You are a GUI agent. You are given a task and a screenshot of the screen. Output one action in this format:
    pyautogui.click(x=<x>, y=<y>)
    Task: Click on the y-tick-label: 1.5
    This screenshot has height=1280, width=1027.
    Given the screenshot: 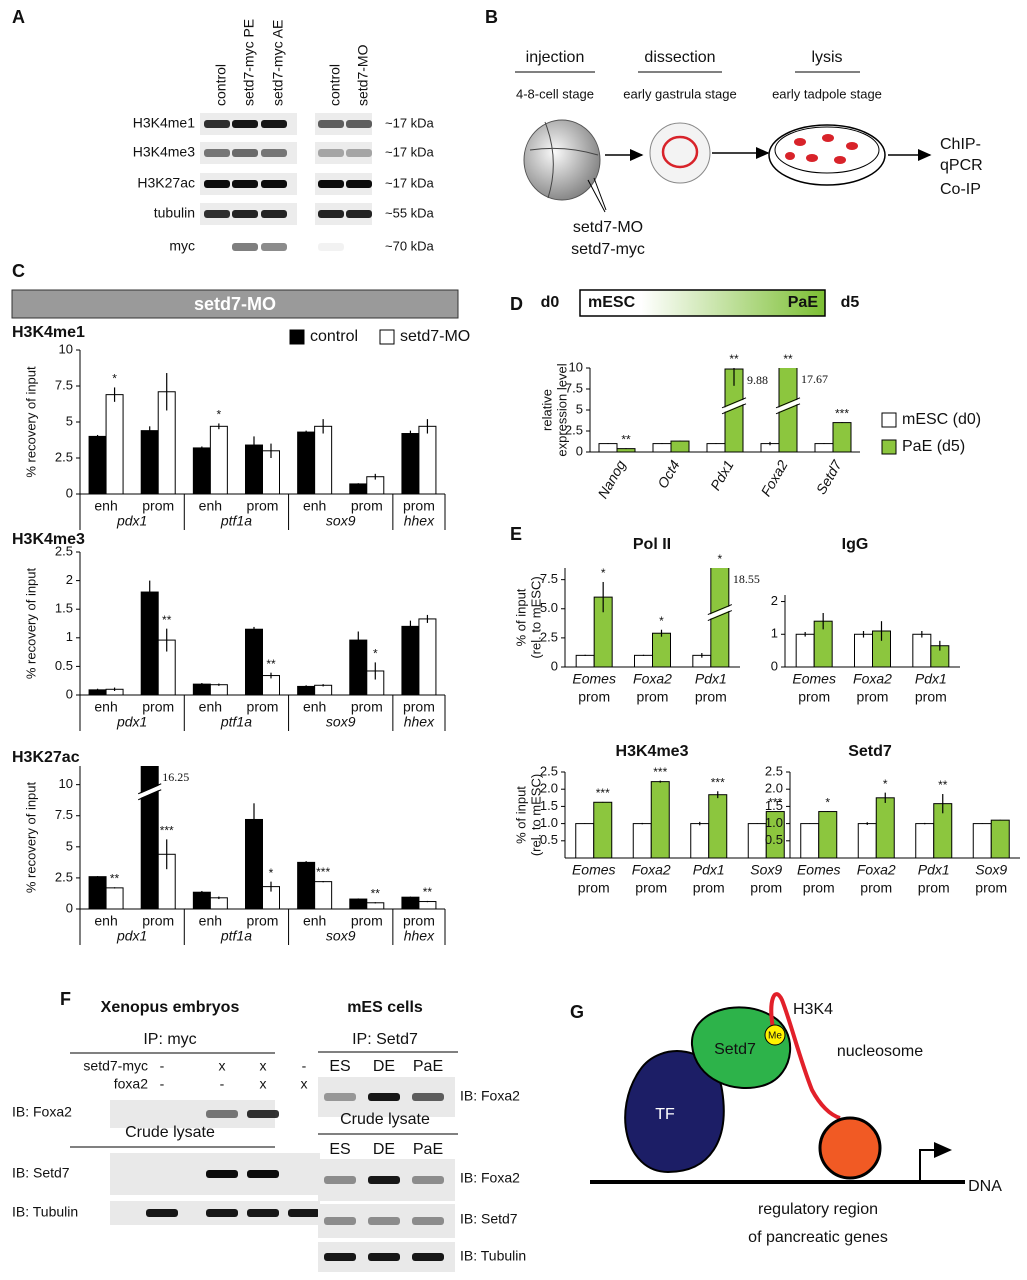 What is the action you would take?
    pyautogui.click(x=774, y=805)
    